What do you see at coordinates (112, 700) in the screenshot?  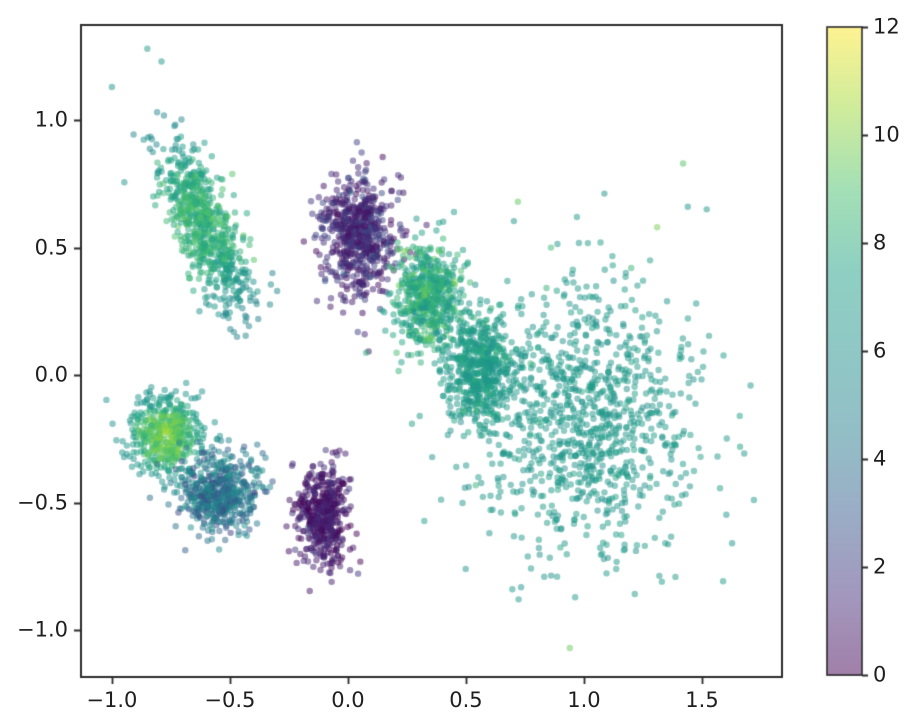 I see `x-tick-label-0: −1.0` at bounding box center [112, 700].